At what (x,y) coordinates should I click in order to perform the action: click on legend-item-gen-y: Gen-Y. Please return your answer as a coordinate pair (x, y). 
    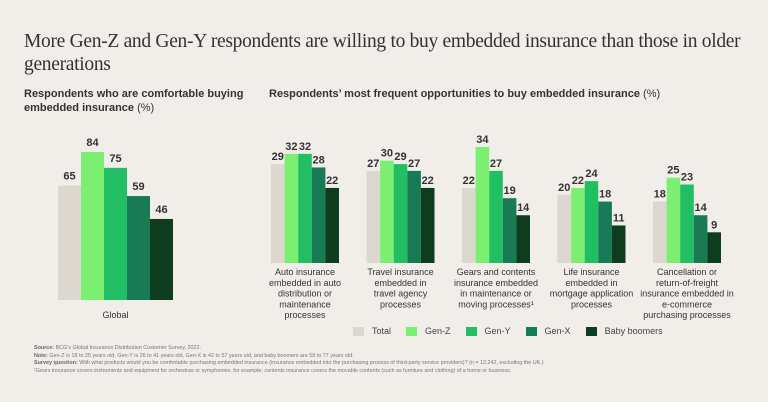
    Looking at the image, I should click on (488, 331).